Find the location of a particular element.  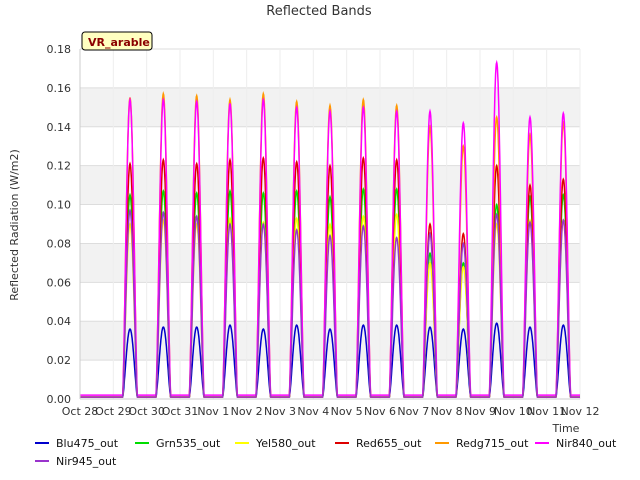

x-axis-label: Time is located at coordinates (566, 428).